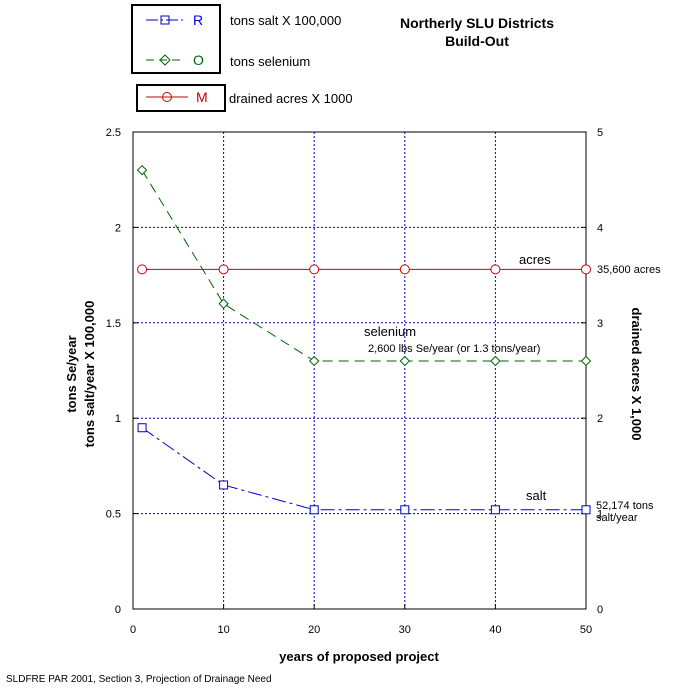 This screenshot has height=690, width=673. Describe the element at coordinates (600, 228) in the screenshot. I see `tick-label-y2: 4` at that location.